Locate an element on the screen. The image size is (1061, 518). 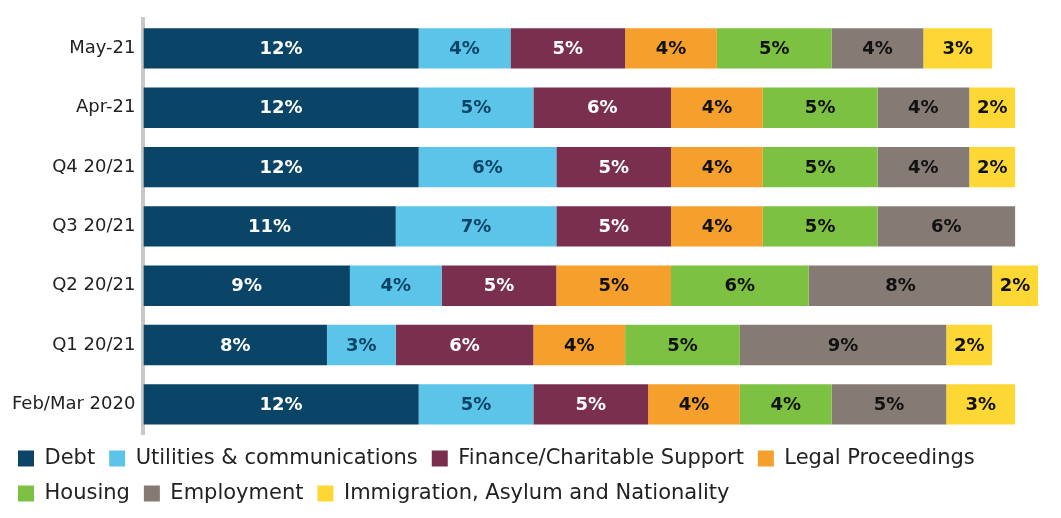
legend-label: Employment is located at coordinates (237, 491).